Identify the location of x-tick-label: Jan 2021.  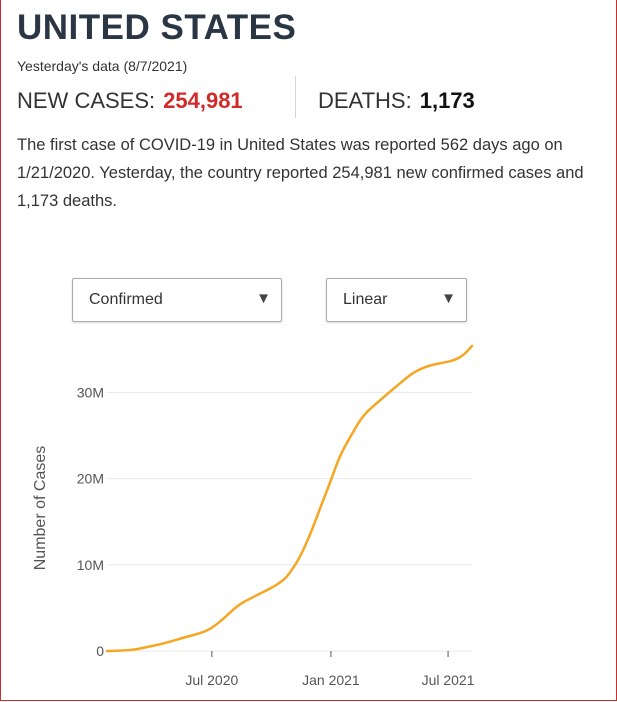
(331, 680).